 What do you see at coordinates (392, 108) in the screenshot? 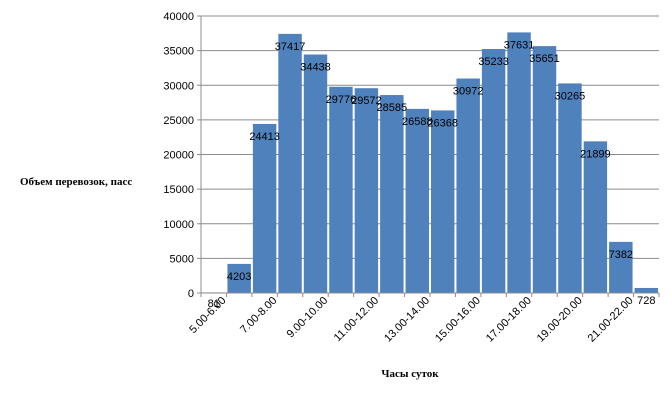
I see `data-label: 28585` at bounding box center [392, 108].